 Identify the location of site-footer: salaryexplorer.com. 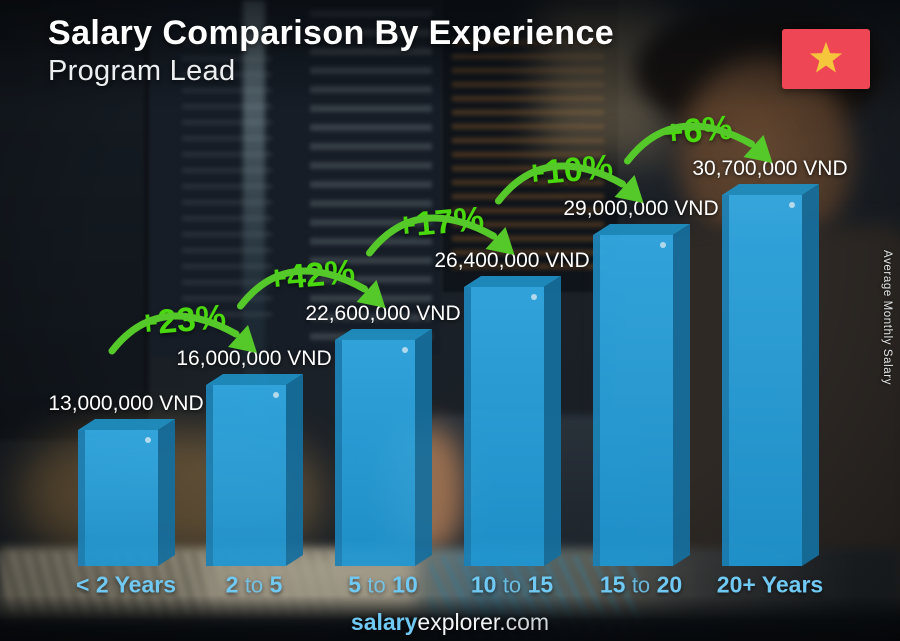
(450, 622).